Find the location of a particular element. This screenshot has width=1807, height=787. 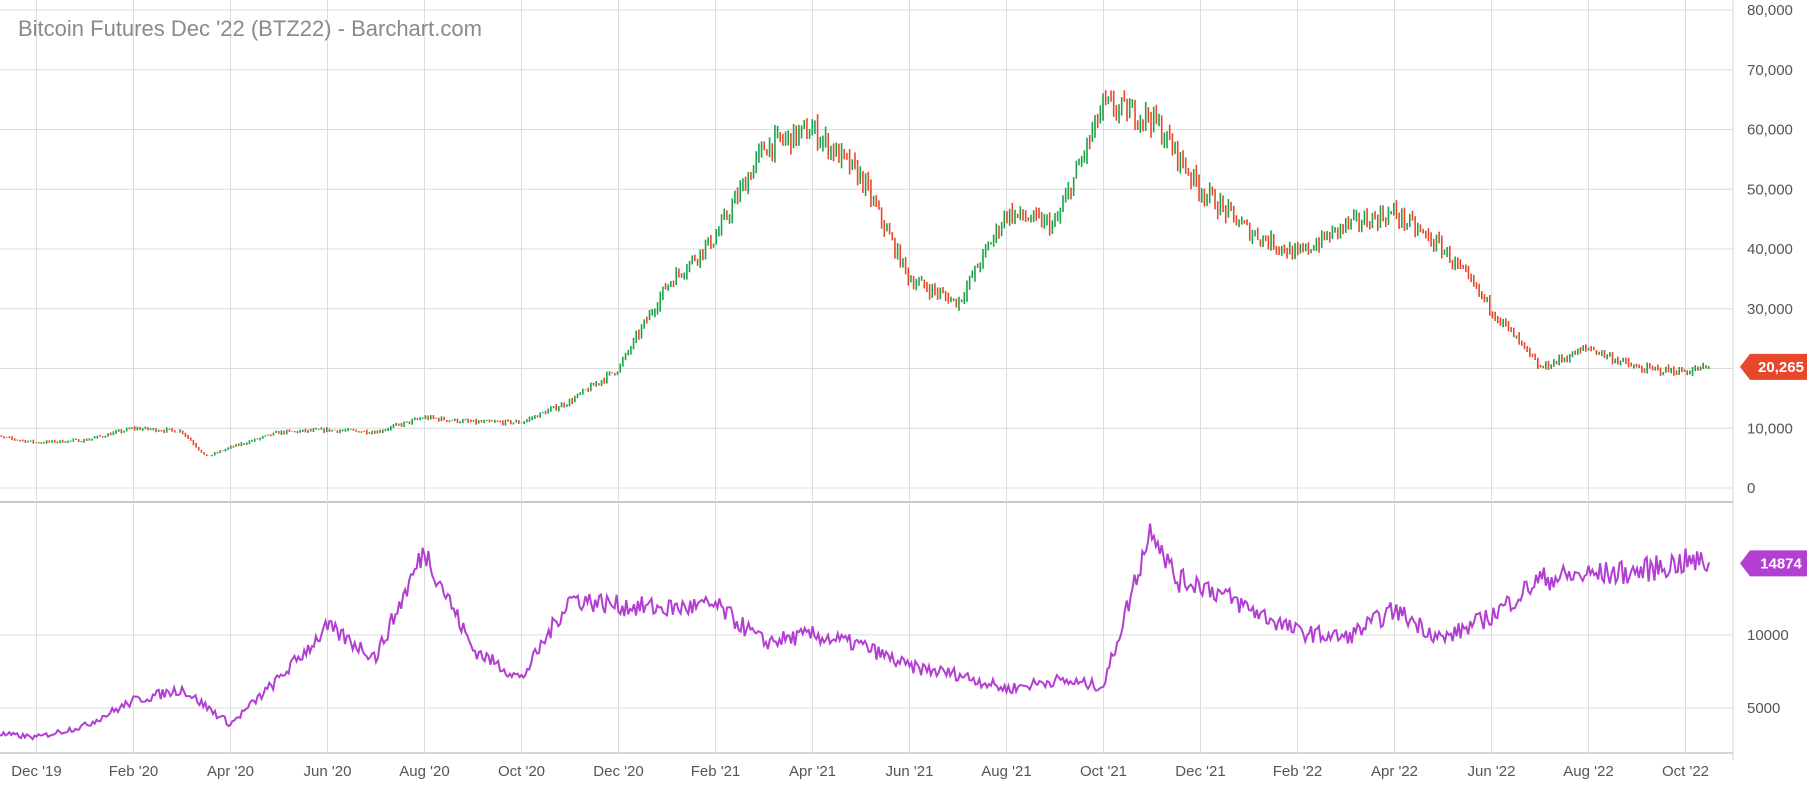

x-tick-label: Jun '20 is located at coordinates (328, 771).